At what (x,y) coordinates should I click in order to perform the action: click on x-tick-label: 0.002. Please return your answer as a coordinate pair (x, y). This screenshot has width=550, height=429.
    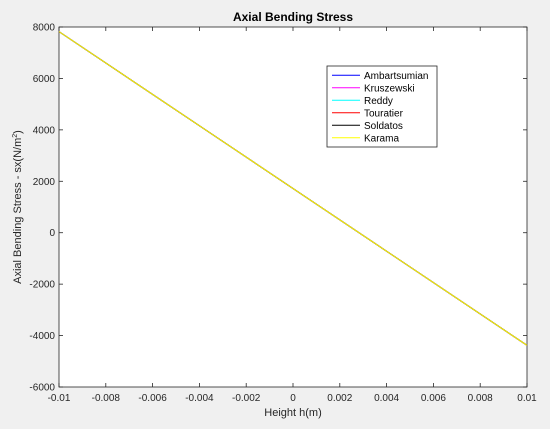
    Looking at the image, I should click on (339, 398).